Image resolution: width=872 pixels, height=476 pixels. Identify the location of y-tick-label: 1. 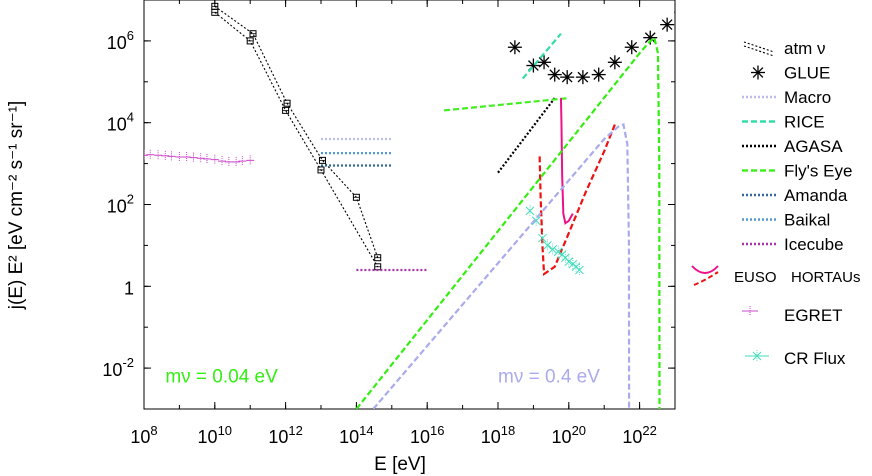
(129, 288).